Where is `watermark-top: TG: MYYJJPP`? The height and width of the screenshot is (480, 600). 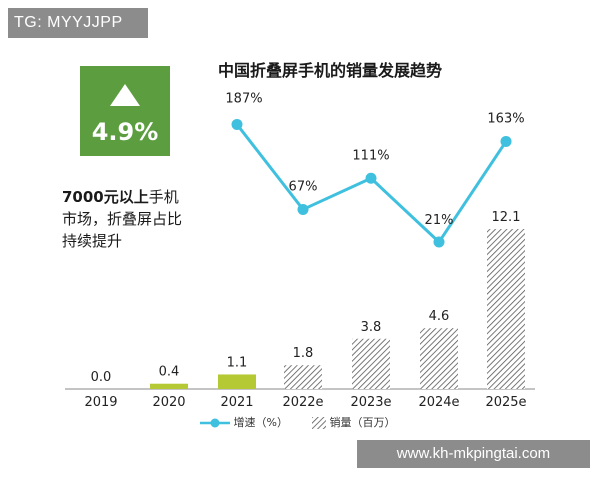 watermark-top: TG: MYYJJPP is located at coordinates (78, 23).